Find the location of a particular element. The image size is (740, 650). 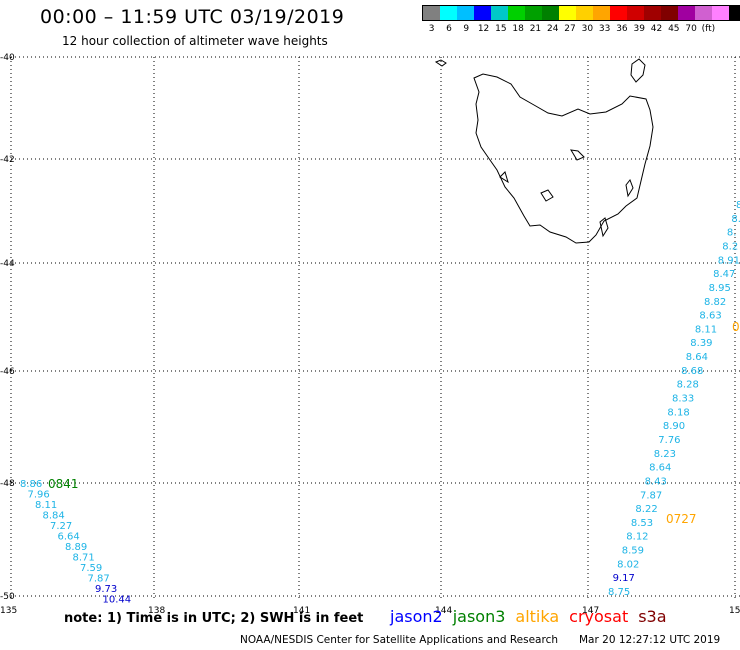

wave-height-label: 8.12 is located at coordinates (637, 537).